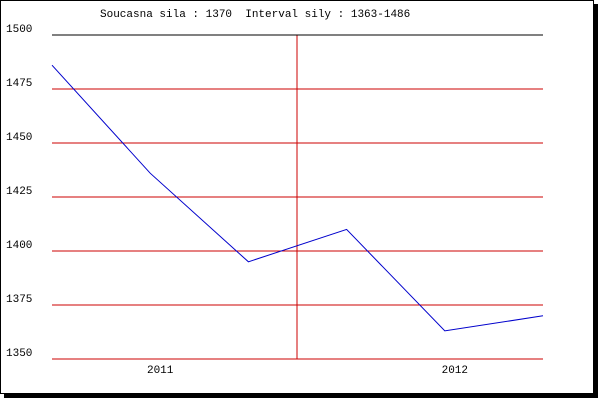 The image size is (600, 400). What do you see at coordinates (19, 138) in the screenshot?
I see `y-tick-label: 1450` at bounding box center [19, 138].